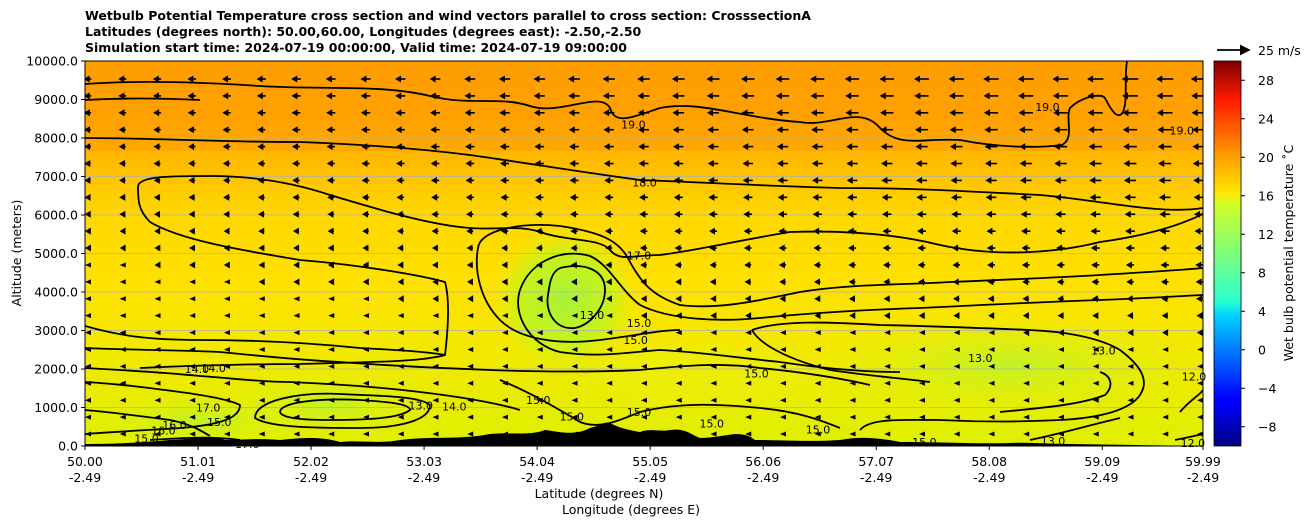 The width and height of the screenshot is (1311, 526). I want to click on contour-16-bot, so click(148, 423).